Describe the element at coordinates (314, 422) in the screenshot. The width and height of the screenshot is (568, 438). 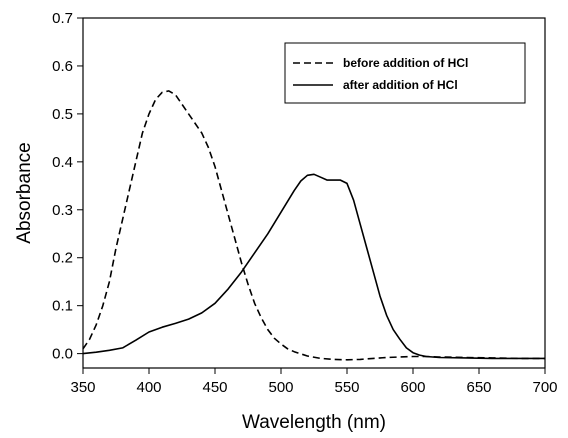
I see `x-axis-label: Wavelength (nm)` at that location.